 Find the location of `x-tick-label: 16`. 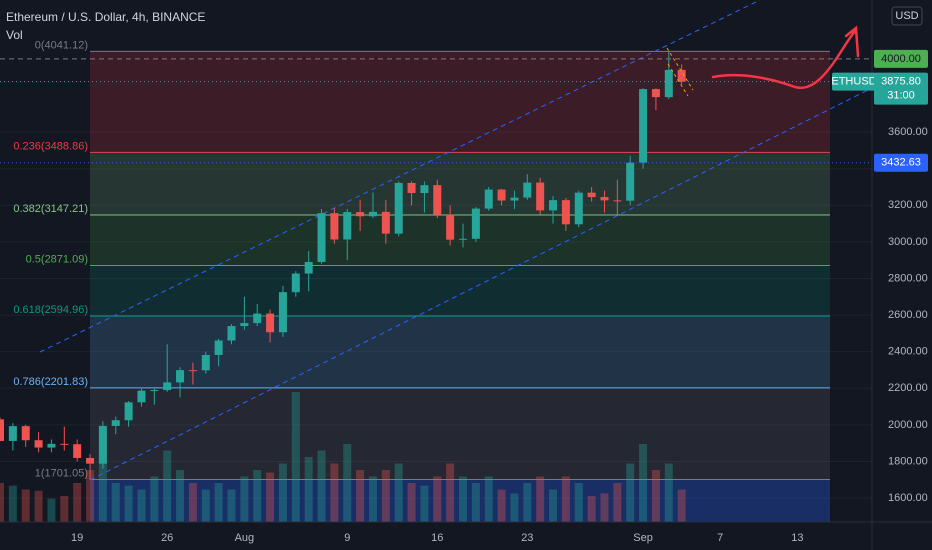

x-tick-label: 16 is located at coordinates (437, 538).